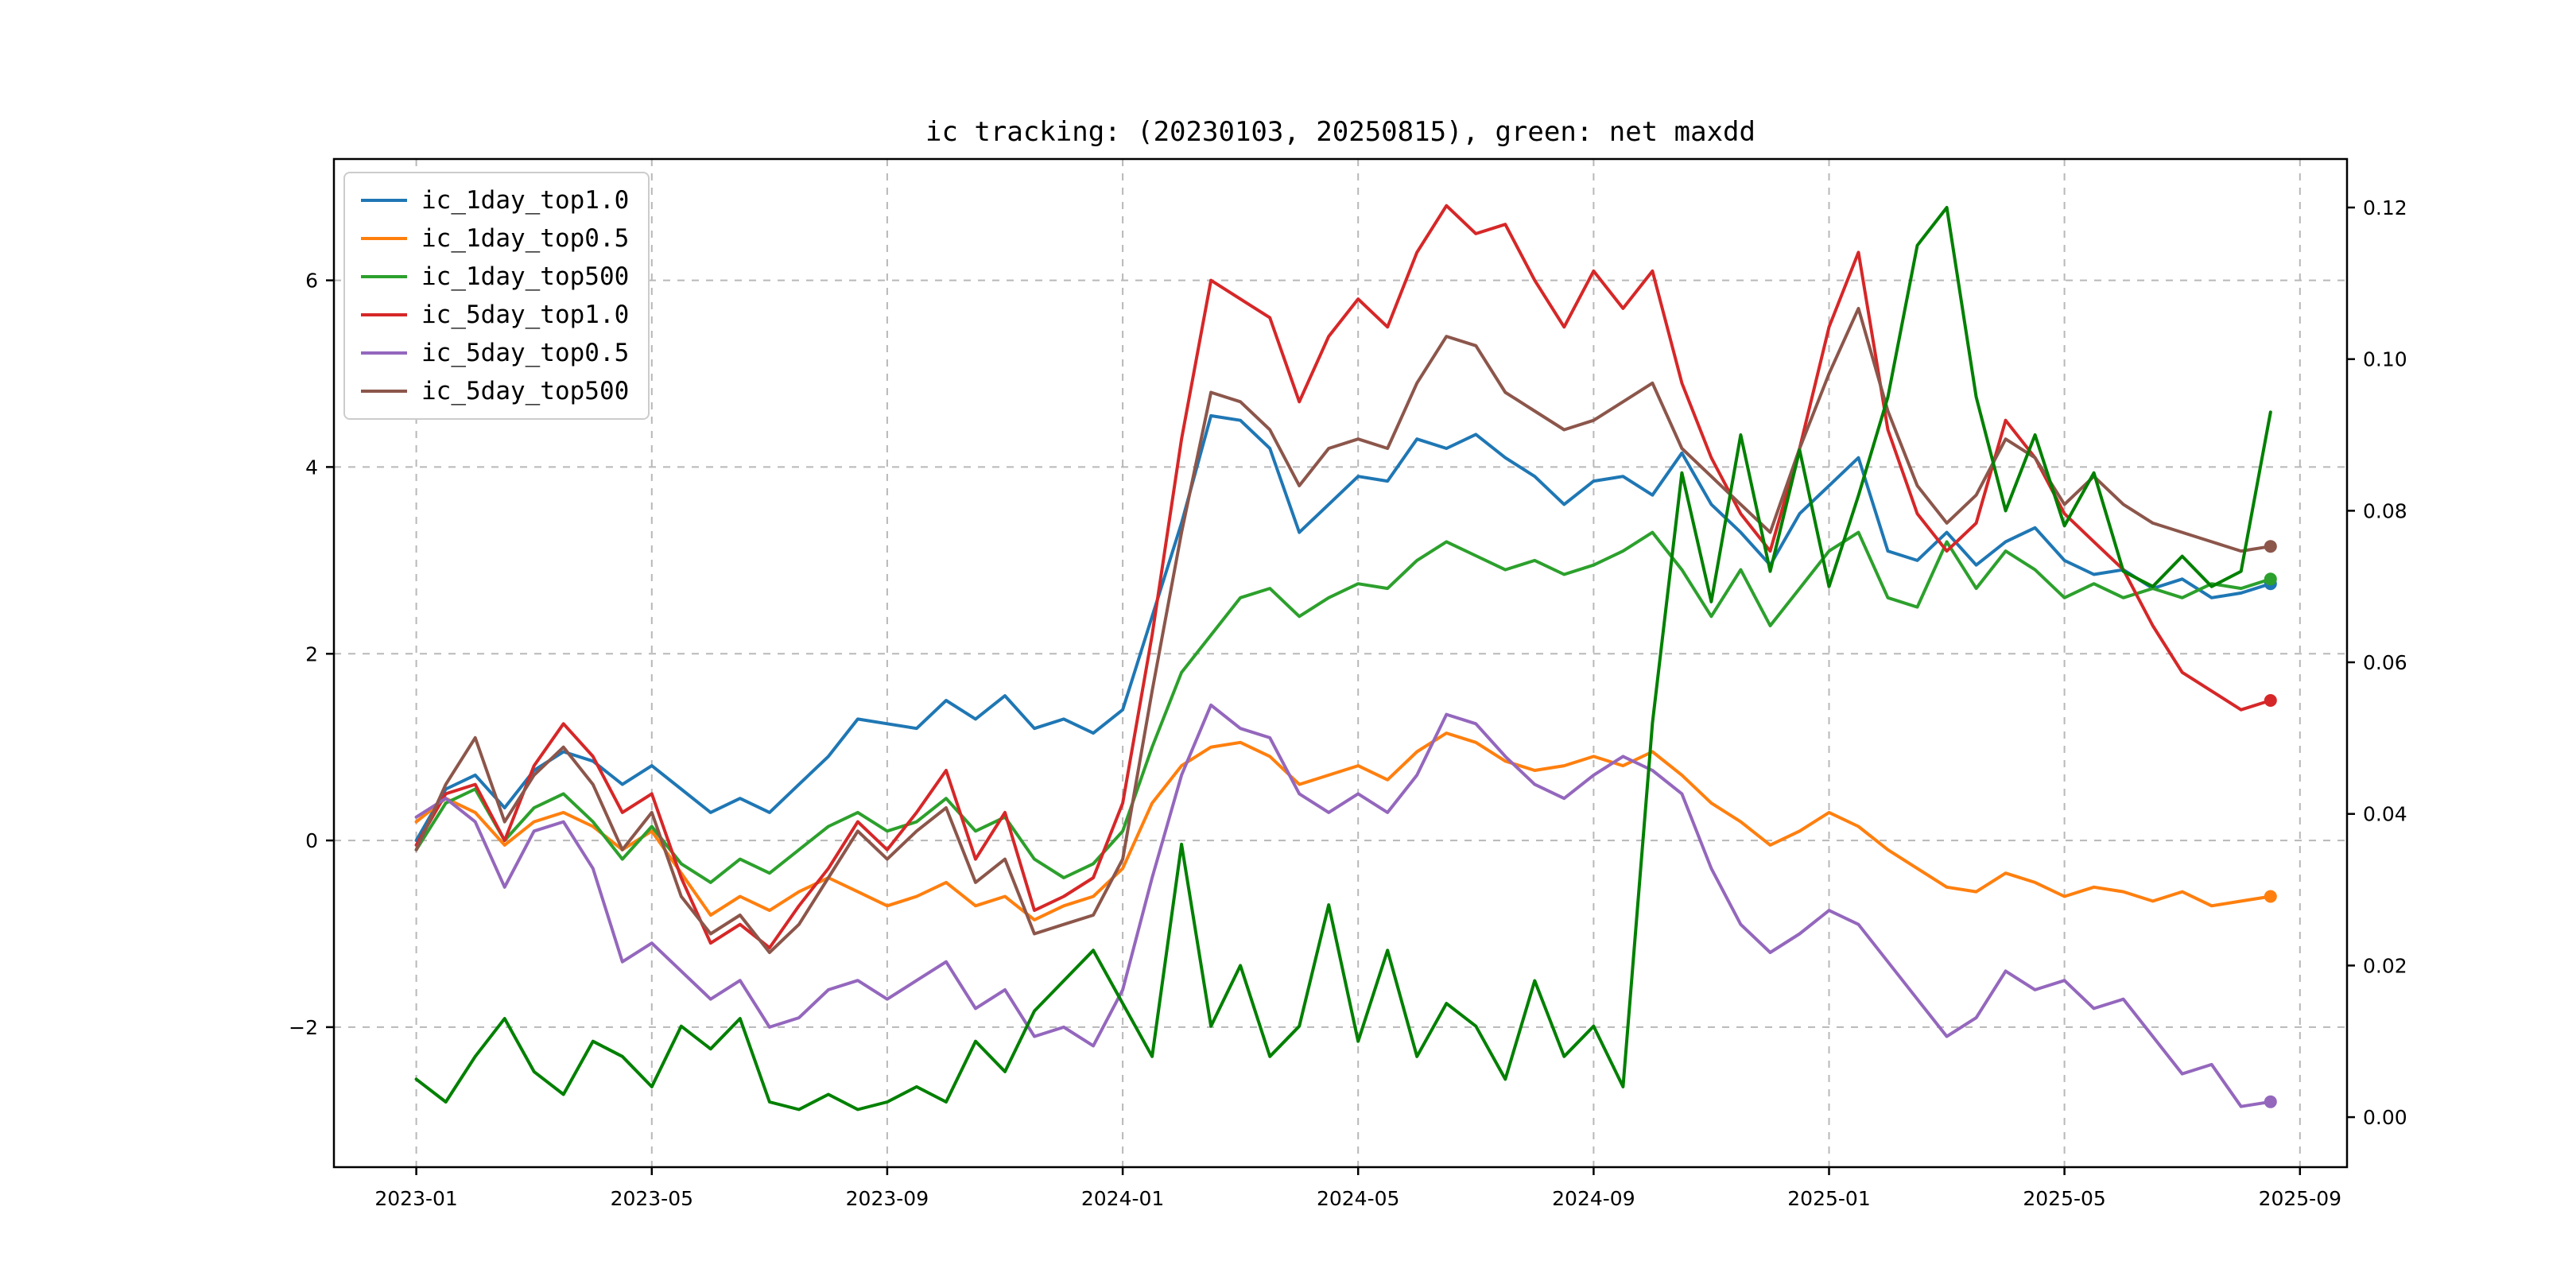  I want to click on legend-label: ic_5day_top0.5, so click(525, 353).